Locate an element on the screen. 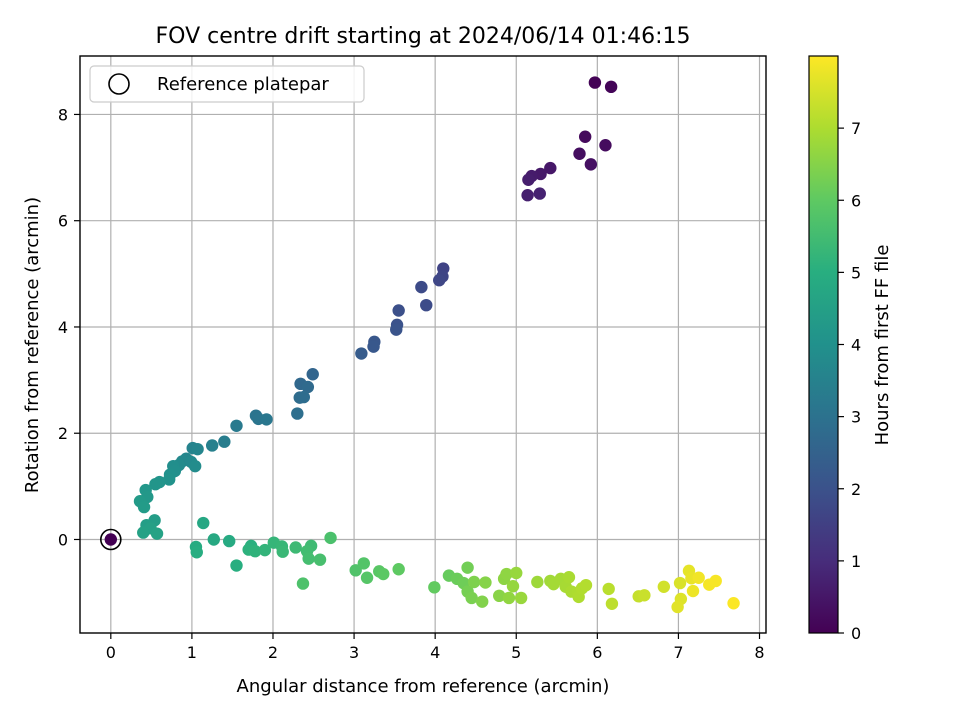 The image size is (960, 720). colorbar-tick-label: 2 is located at coordinates (856, 489).